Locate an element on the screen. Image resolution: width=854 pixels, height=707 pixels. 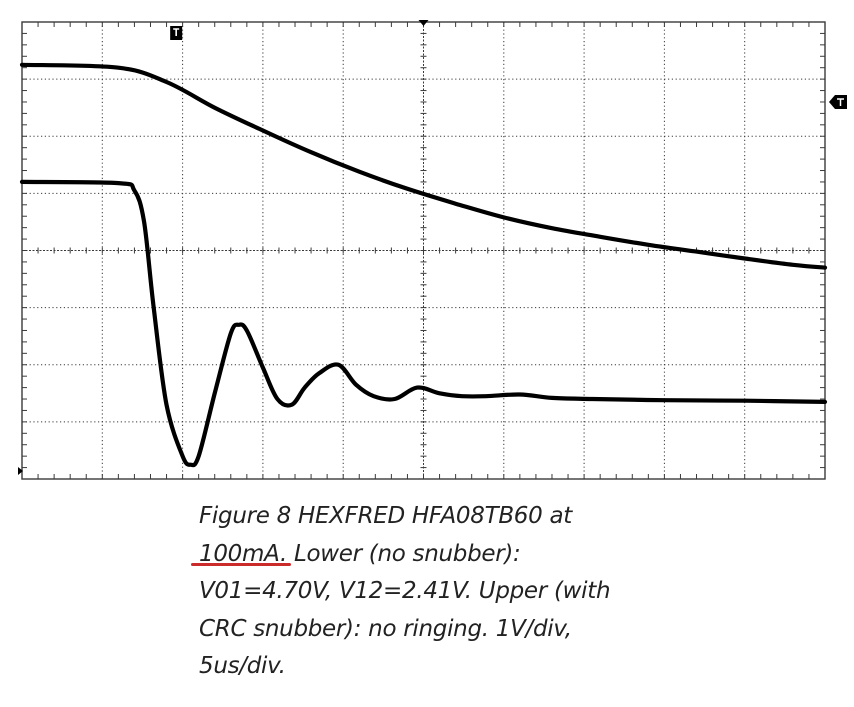
trigger-level-marker is located at coordinates (838, 101).